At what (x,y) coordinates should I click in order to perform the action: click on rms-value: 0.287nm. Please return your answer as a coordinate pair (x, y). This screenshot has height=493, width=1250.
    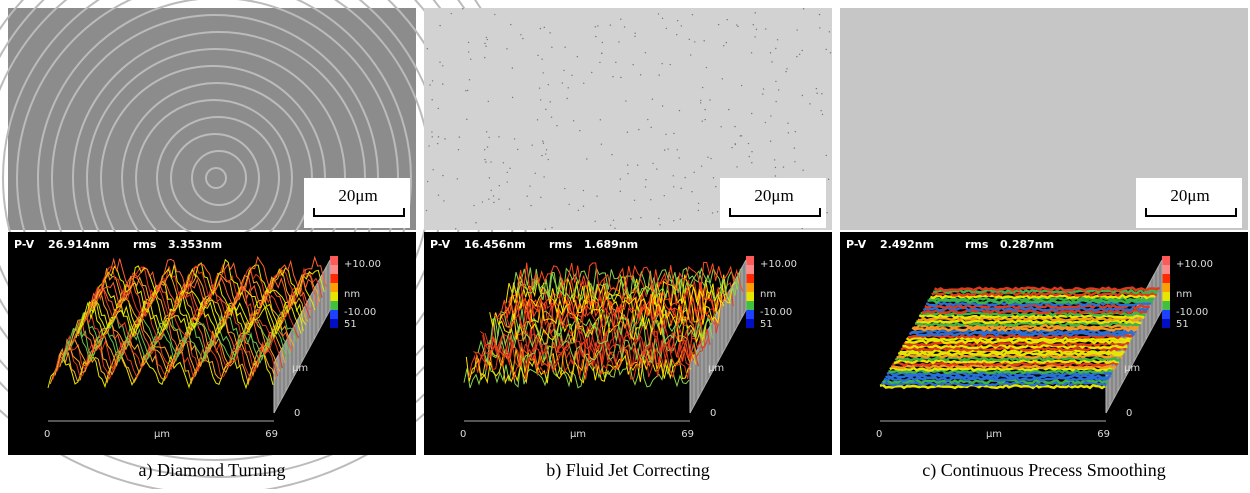
    Looking at the image, I should click on (1027, 244).